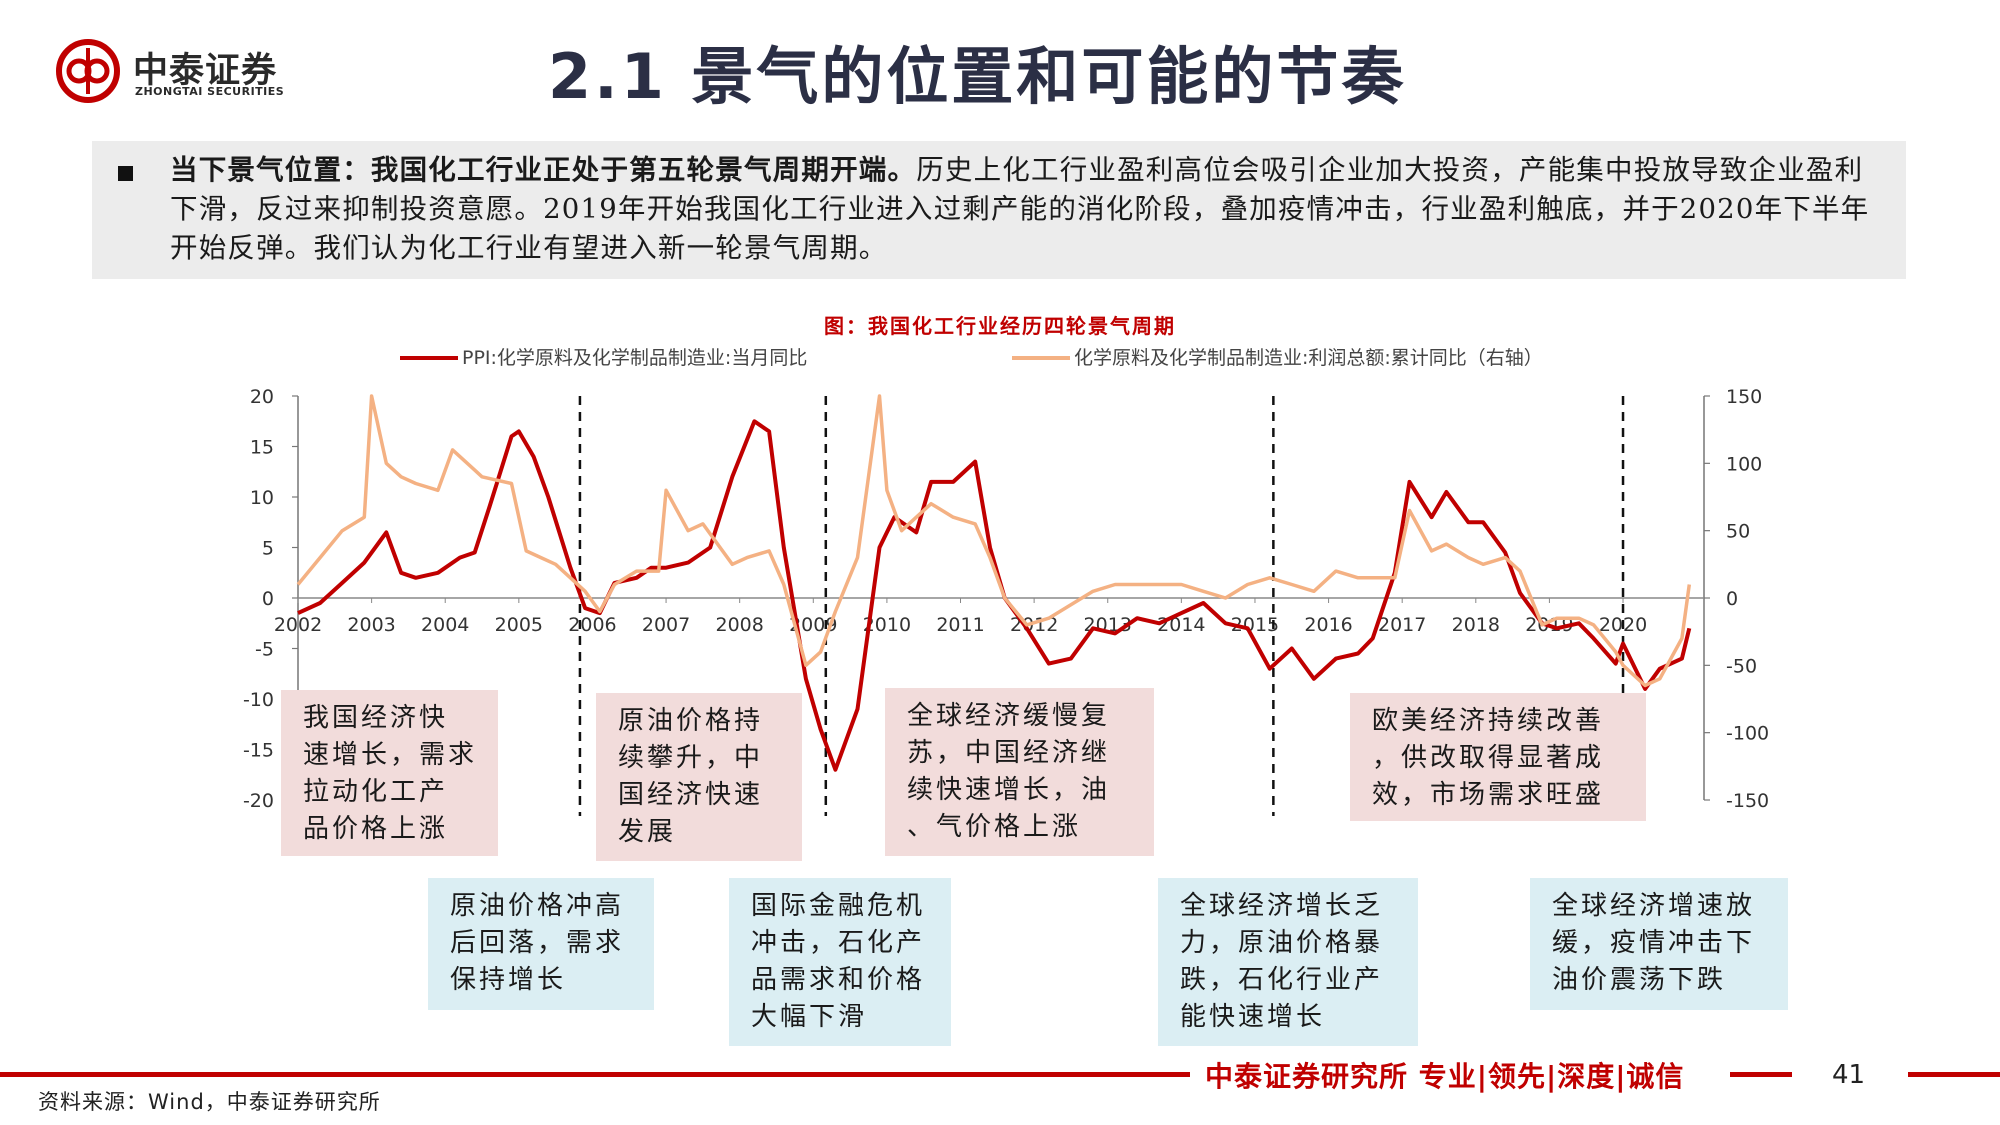 Image resolution: width=2000 pixels, height=1125 pixels. What do you see at coordinates (262, 397) in the screenshot?
I see `left-tick-label: 20` at bounding box center [262, 397].